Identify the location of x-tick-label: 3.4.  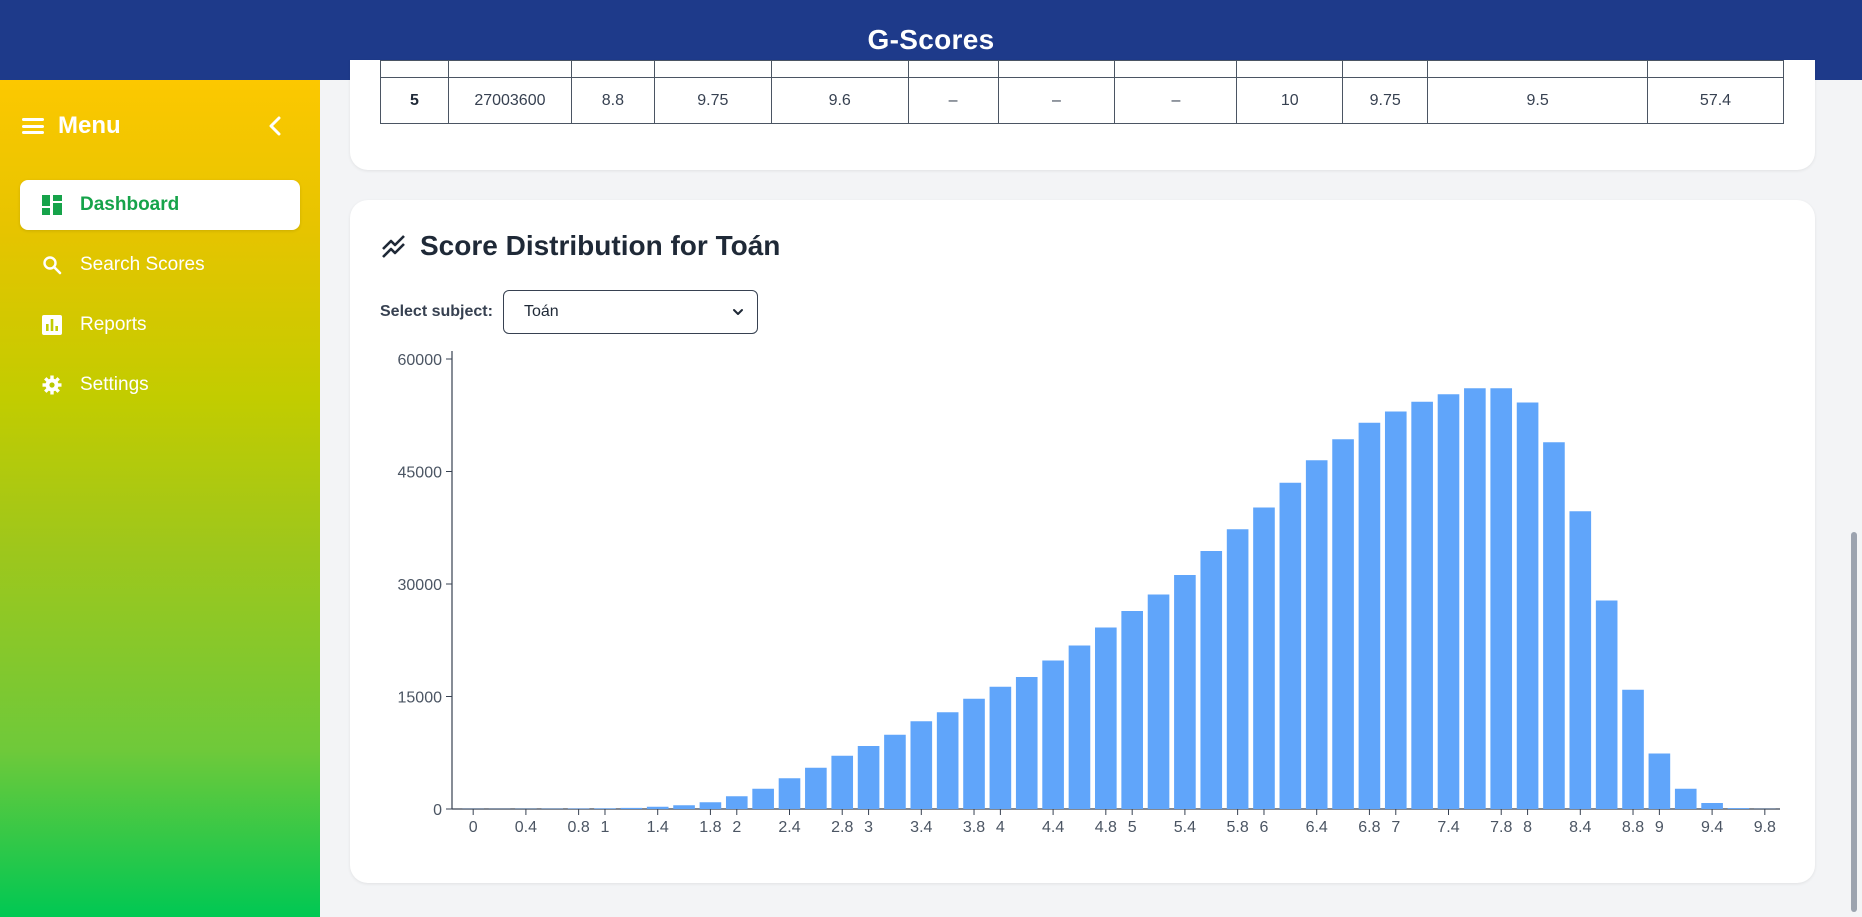
(921, 827).